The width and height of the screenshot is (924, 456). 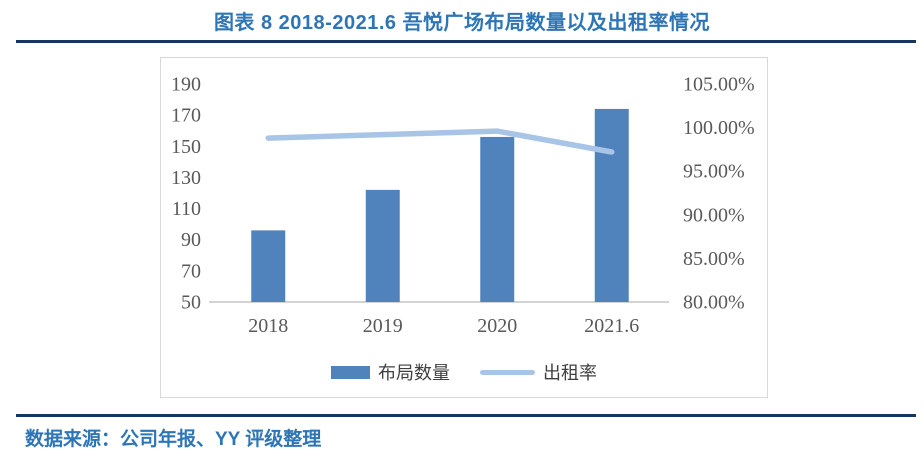 What do you see at coordinates (466, 415) in the screenshot?
I see `footer-separator-rule` at bounding box center [466, 415].